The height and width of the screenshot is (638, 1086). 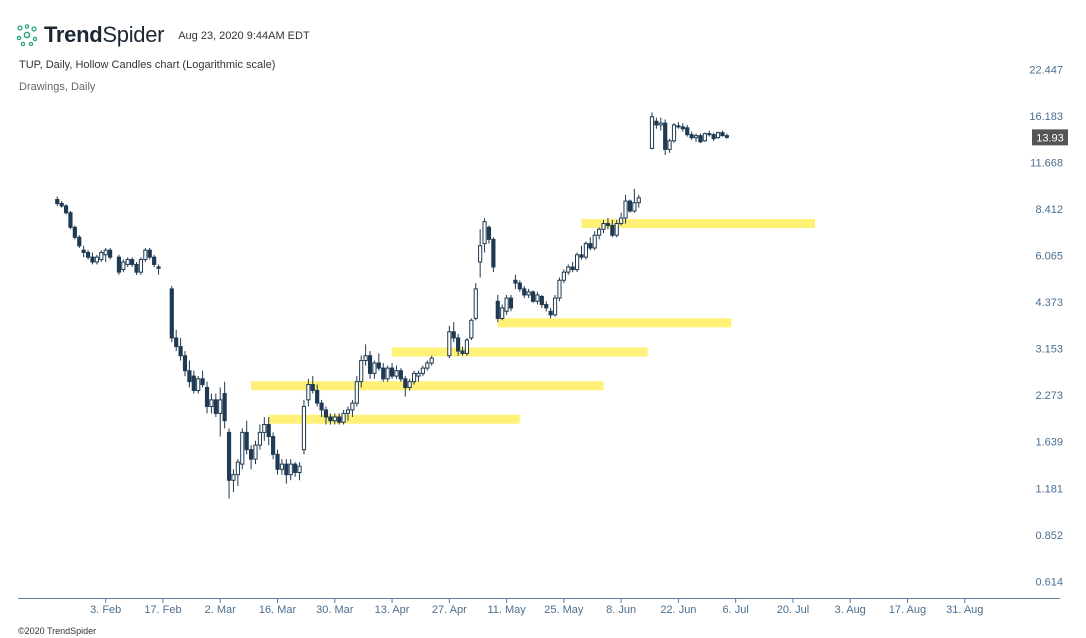 I want to click on x-tick-label: 8. Jun, so click(x=621, y=610).